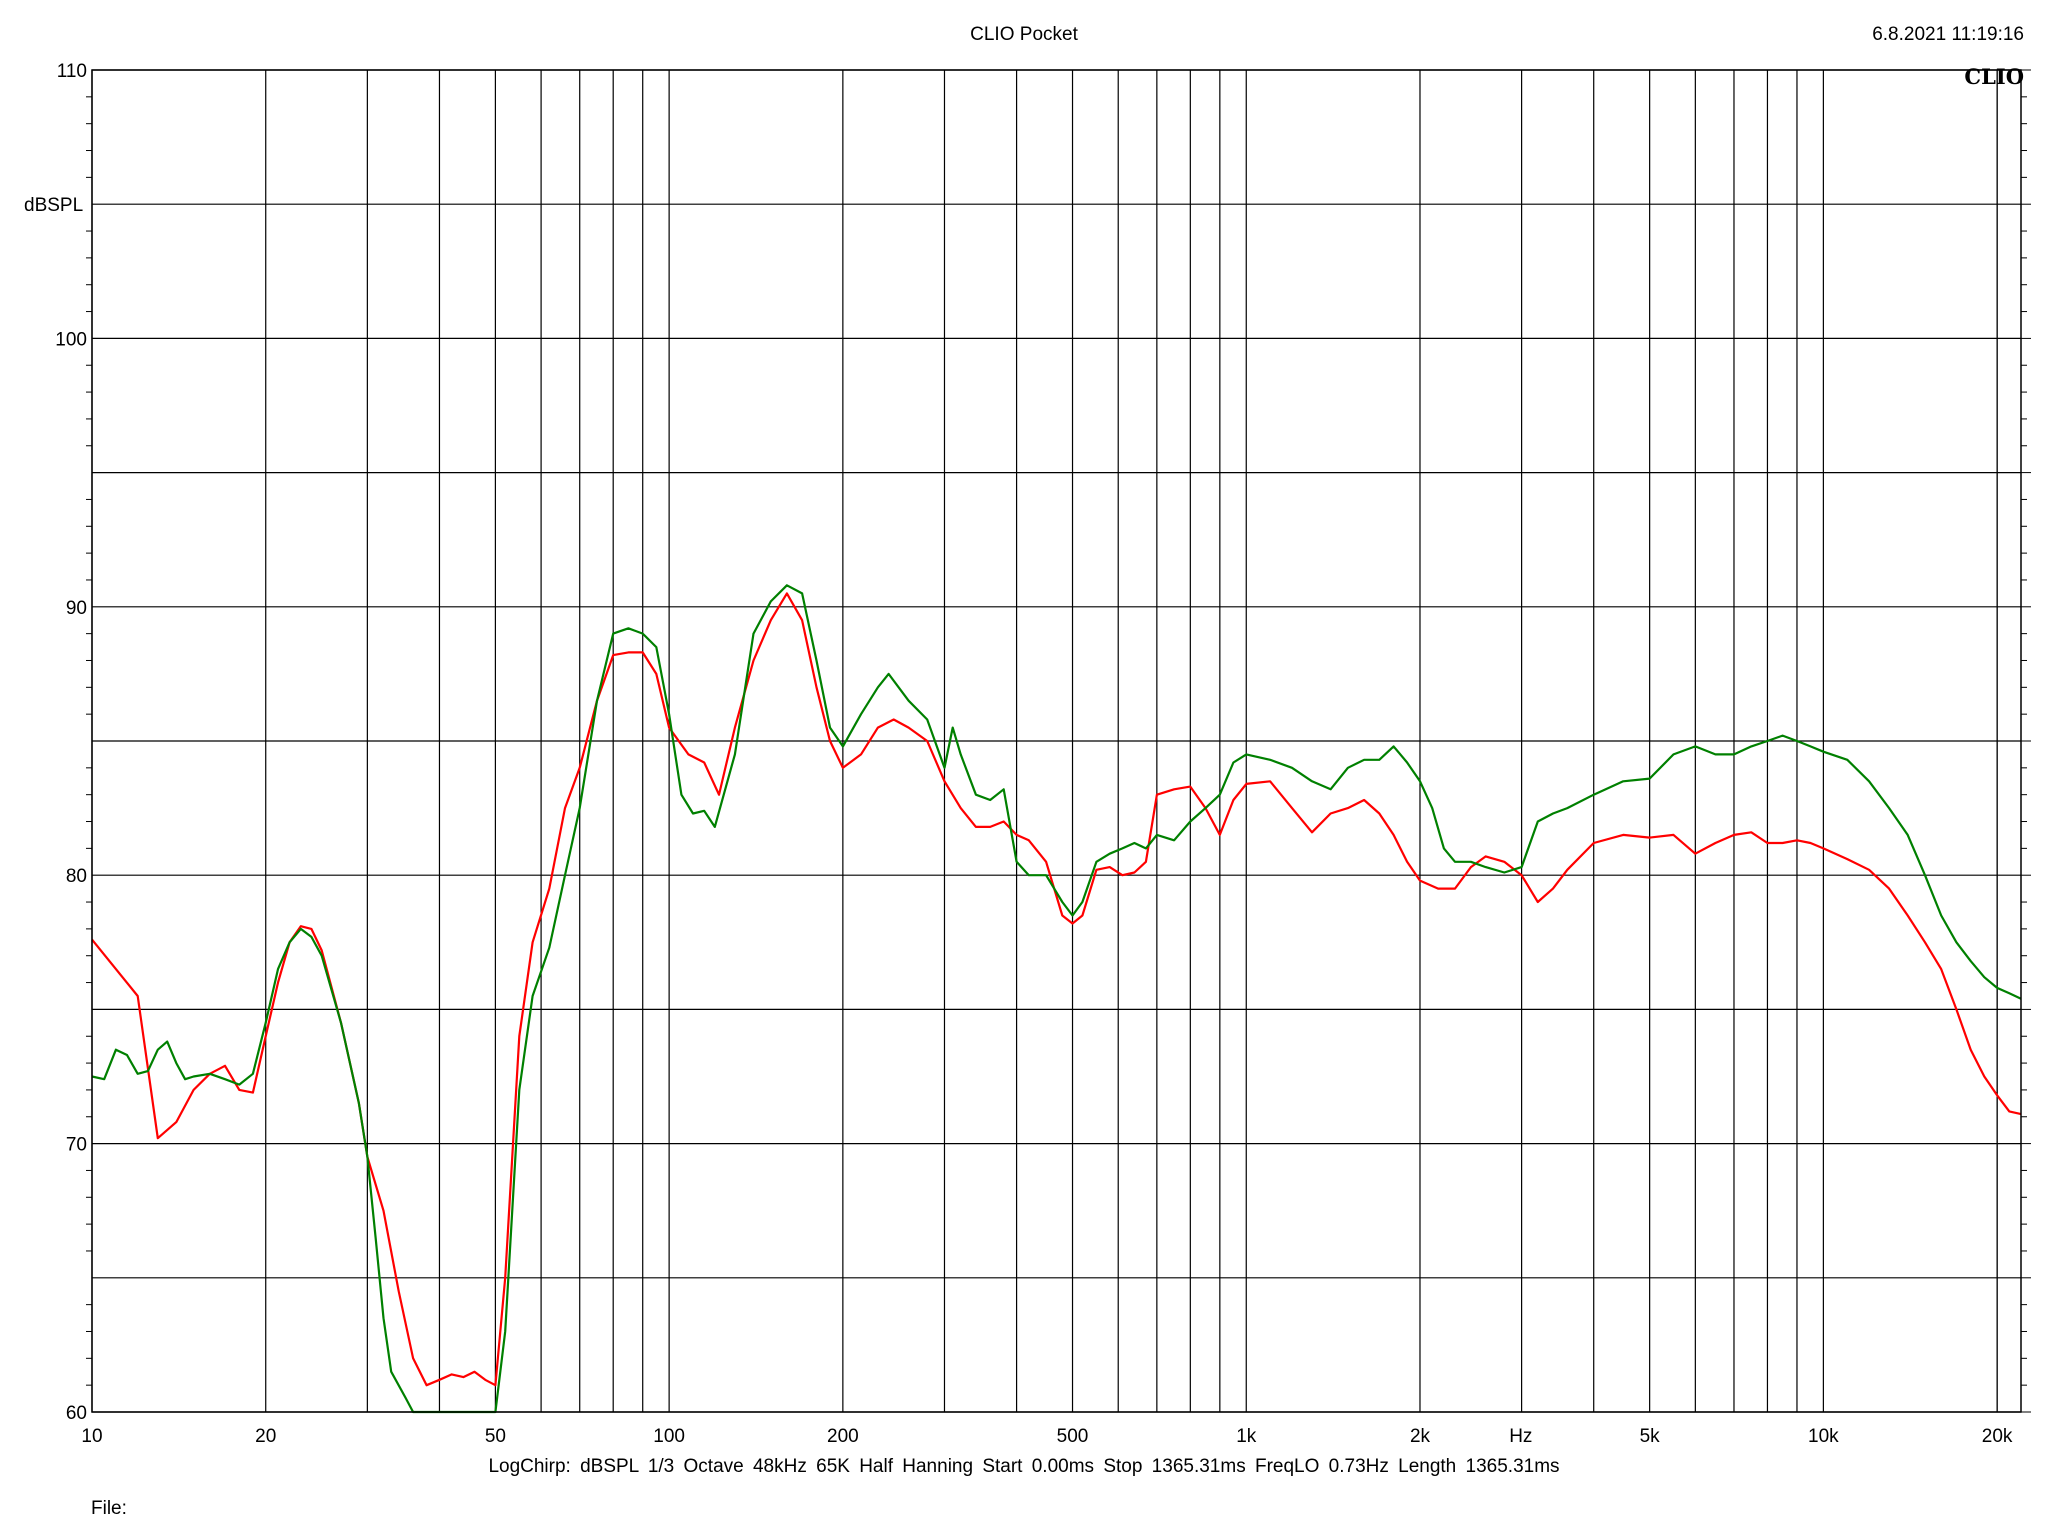  I want to click on x-tick-label: 100, so click(669, 1436).